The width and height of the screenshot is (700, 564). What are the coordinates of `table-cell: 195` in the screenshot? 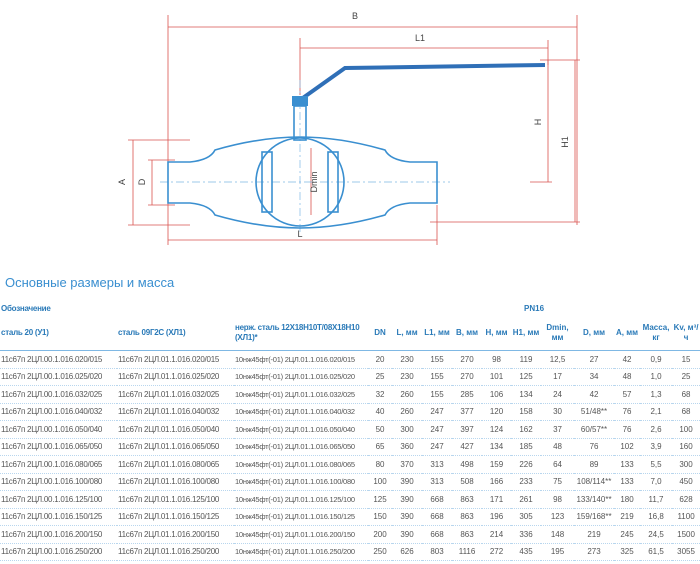 It's located at (558, 552).